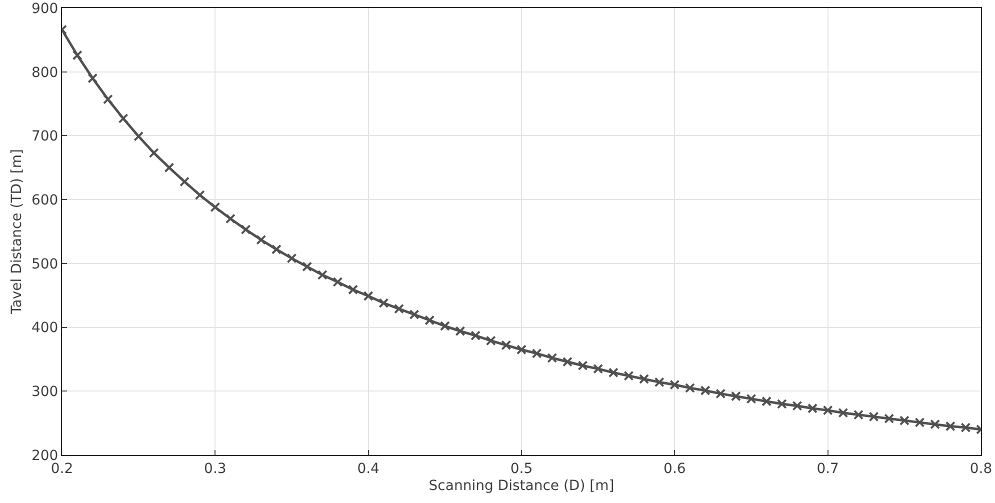 This screenshot has height=503, width=995. Describe the element at coordinates (44, 136) in the screenshot. I see `y-tick-label: 700` at that location.